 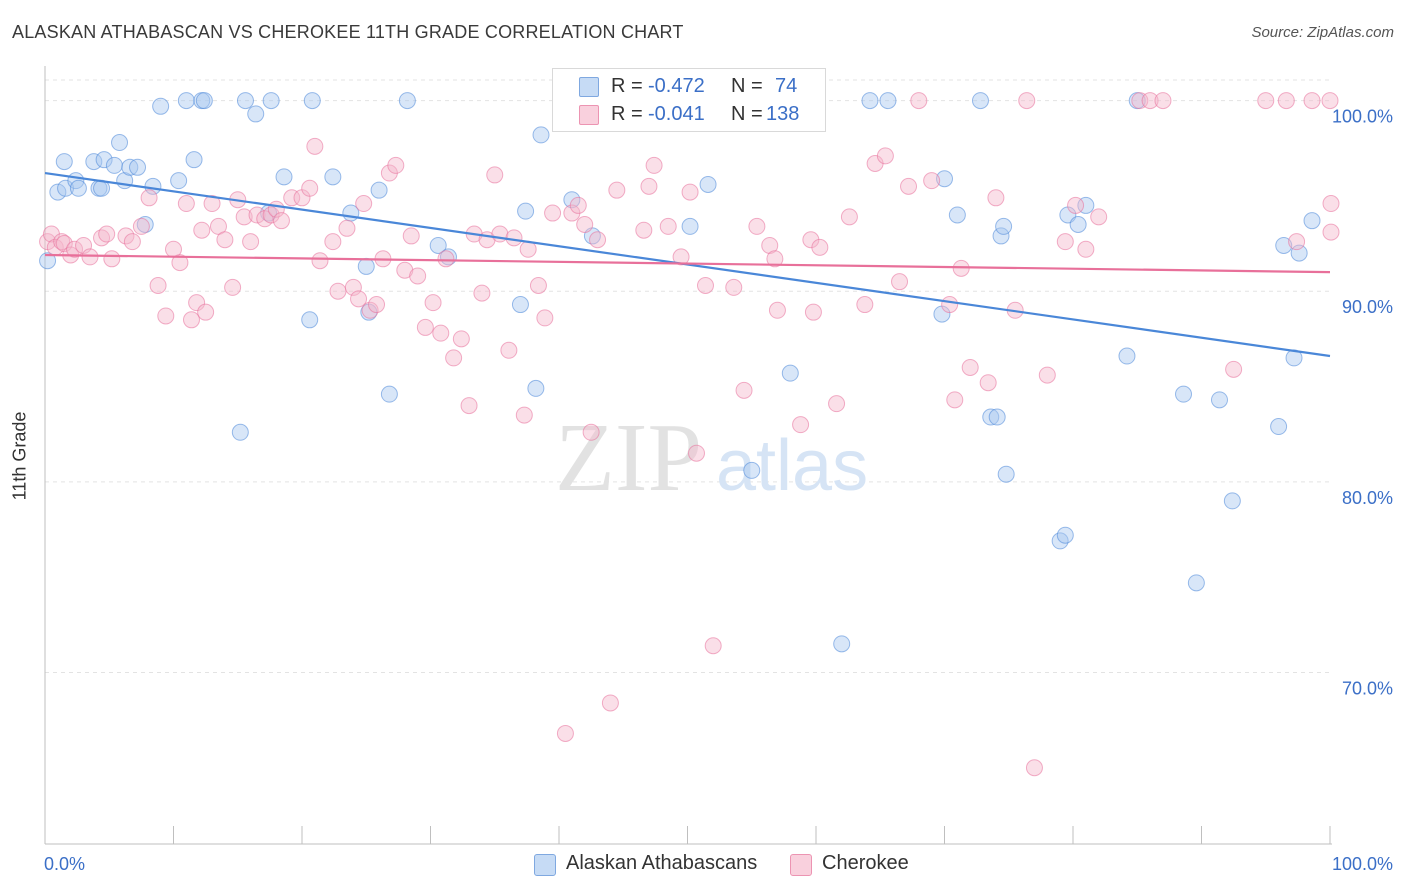 What do you see at coordinates (792, 466) in the screenshot?
I see `watermark-atlas: atlas` at bounding box center [792, 466].